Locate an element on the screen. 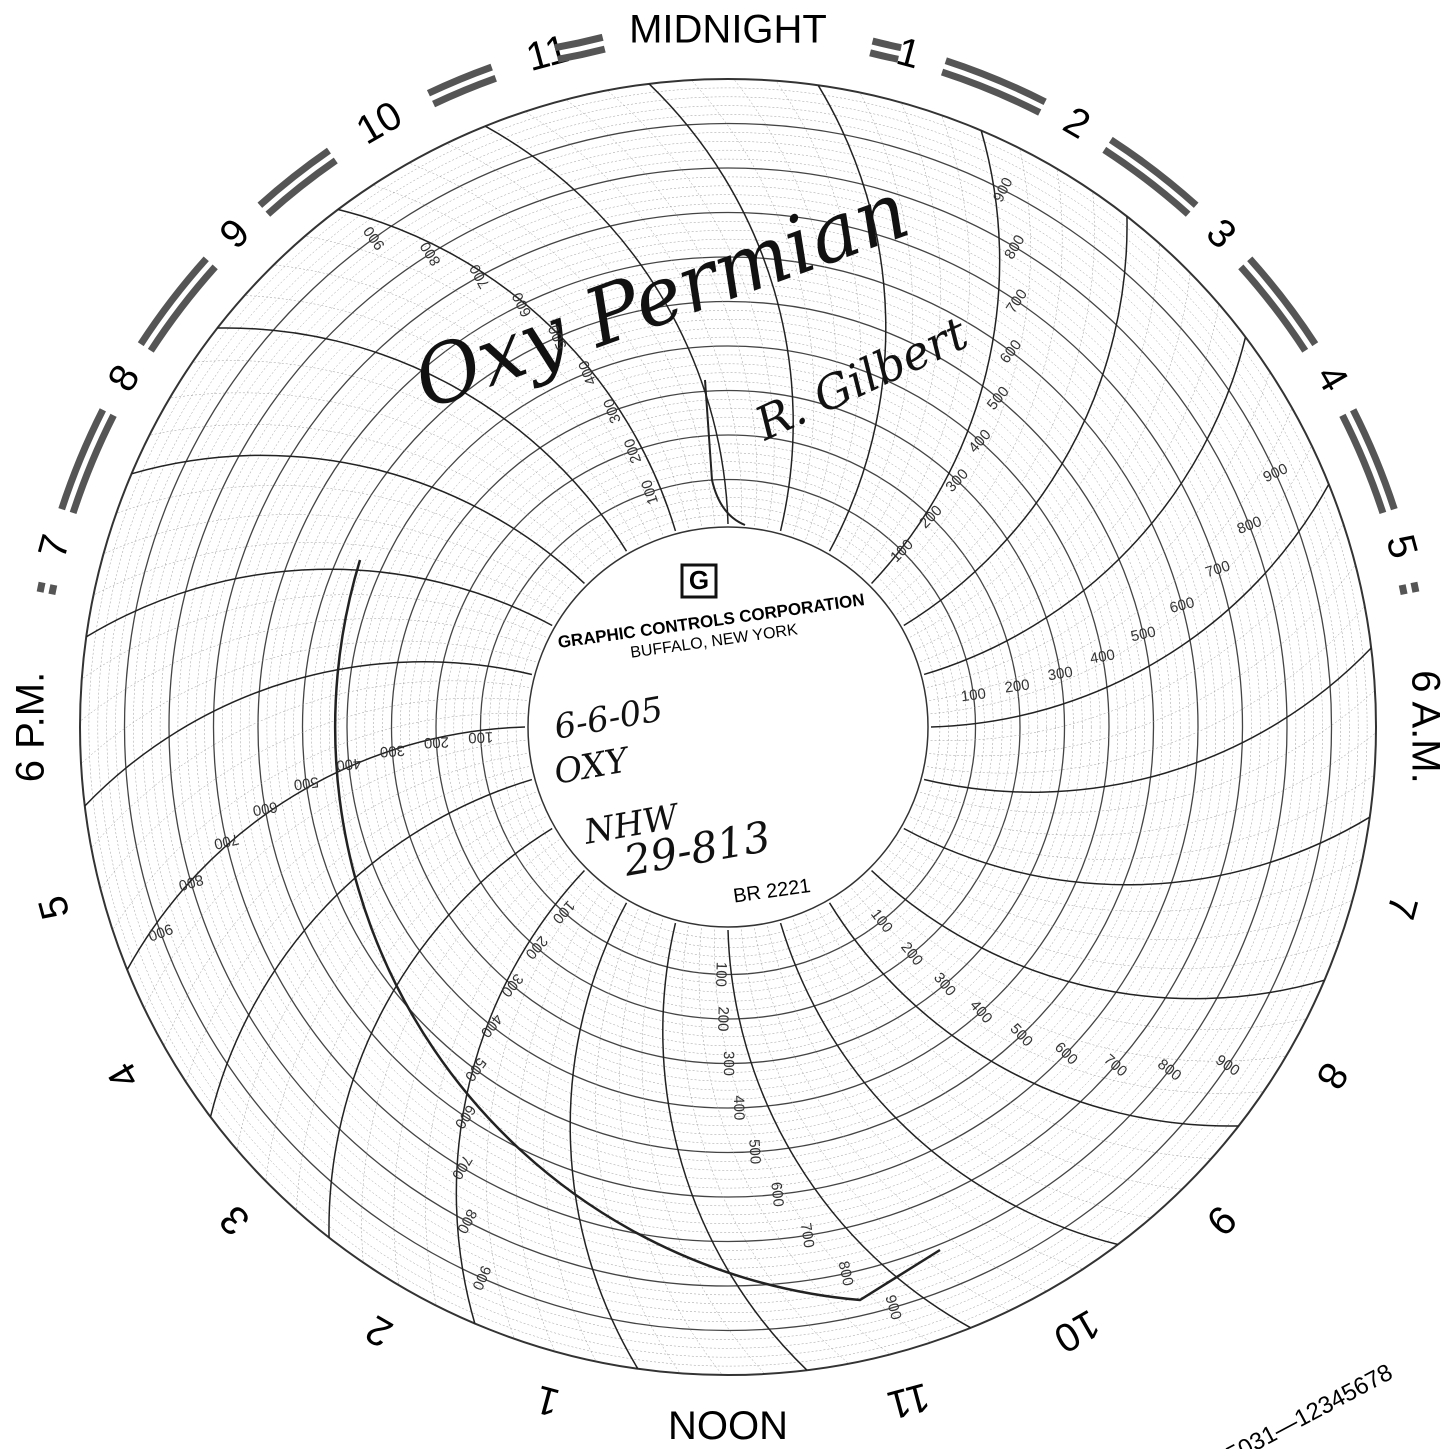  hour-label: 6 A.M. is located at coordinates (1425, 726).